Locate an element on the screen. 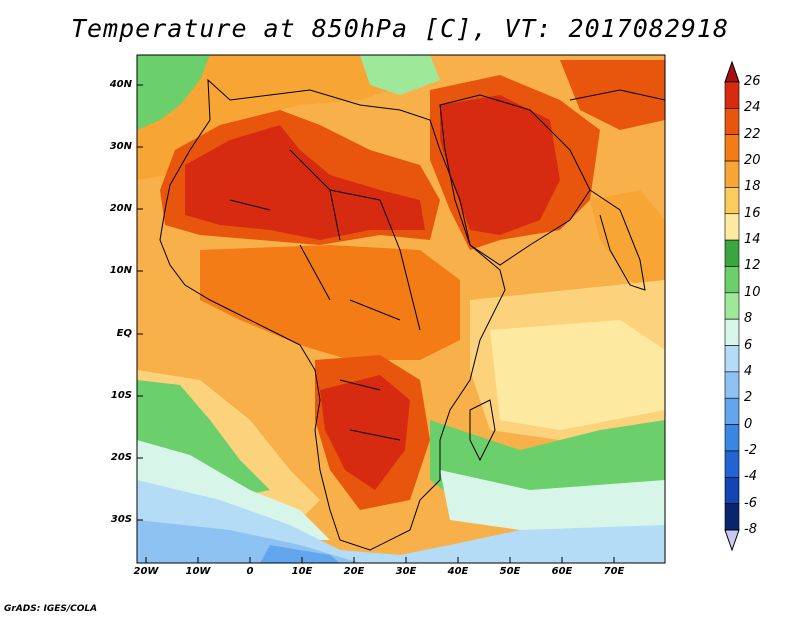 This screenshot has height=618, width=800. colorbar-tick-label: -2 is located at coordinates (750, 450).